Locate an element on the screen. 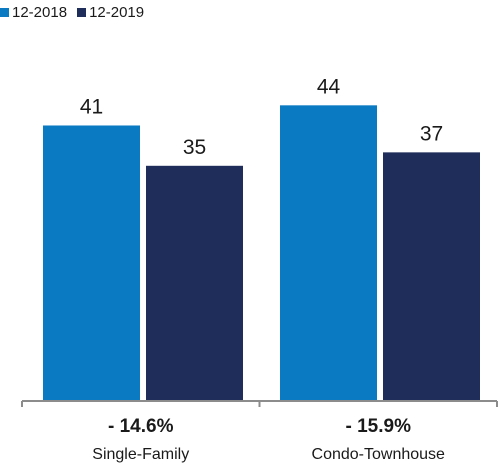 This screenshot has height=467, width=503. legend-swatch-2019 is located at coordinates (82, 12).